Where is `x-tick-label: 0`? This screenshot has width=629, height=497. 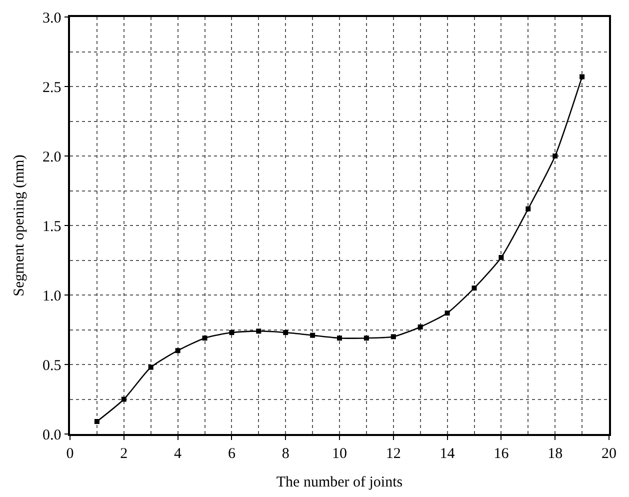
x-tick-label: 0 is located at coordinates (70, 454).